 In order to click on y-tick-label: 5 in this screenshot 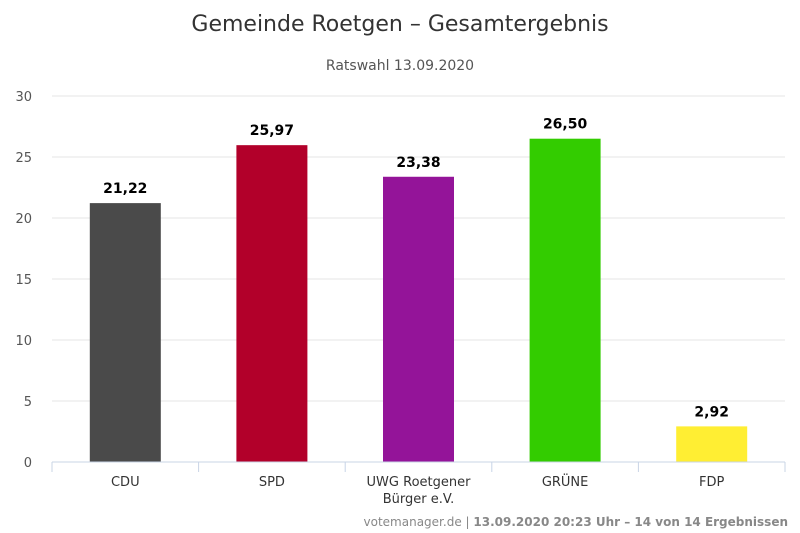, I will do `click(28, 402)`.